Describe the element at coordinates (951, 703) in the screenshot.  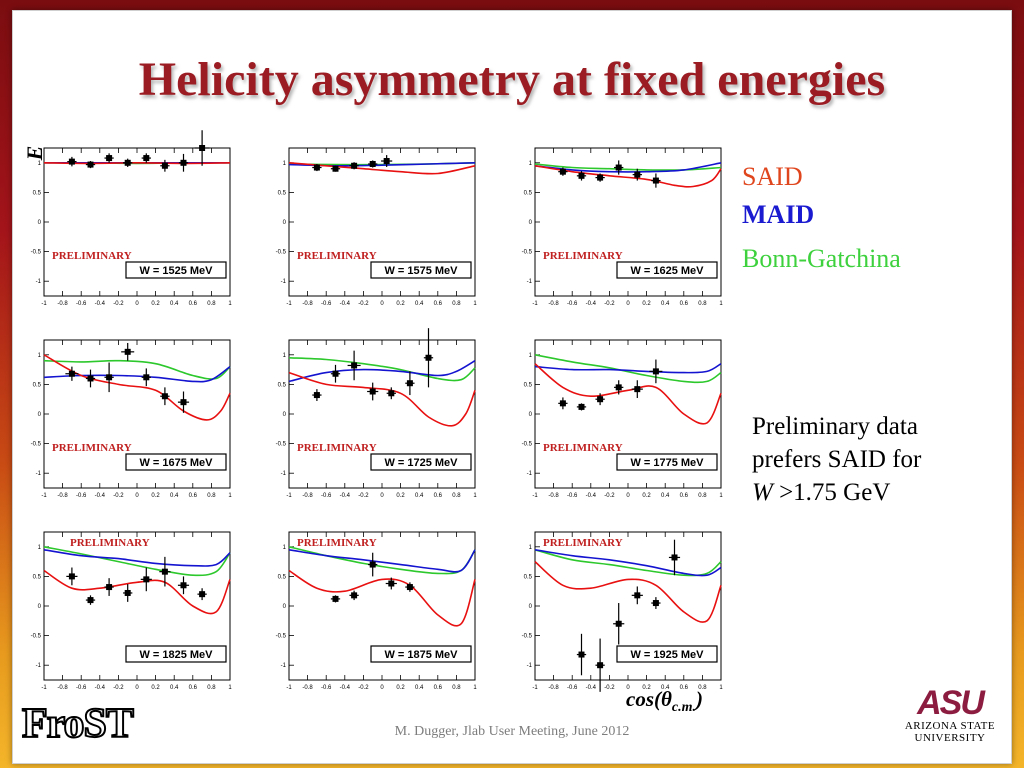
I see `asu-logo-mark: ASU` at that location.